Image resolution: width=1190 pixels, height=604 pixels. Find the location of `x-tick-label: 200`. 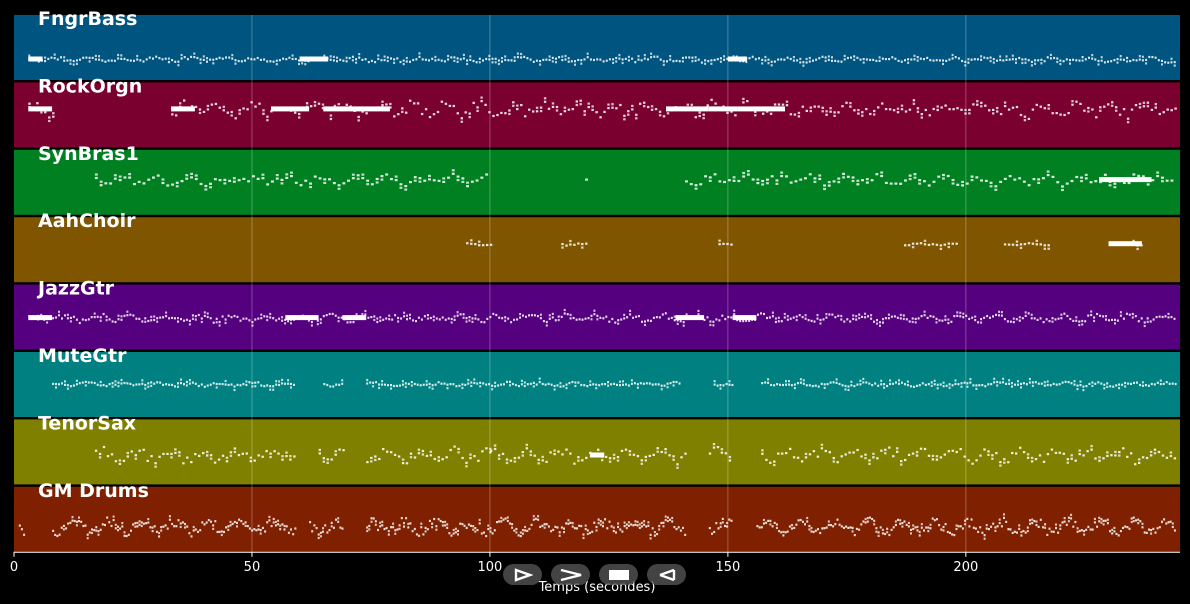

x-tick-label: 200 is located at coordinates (965, 567).